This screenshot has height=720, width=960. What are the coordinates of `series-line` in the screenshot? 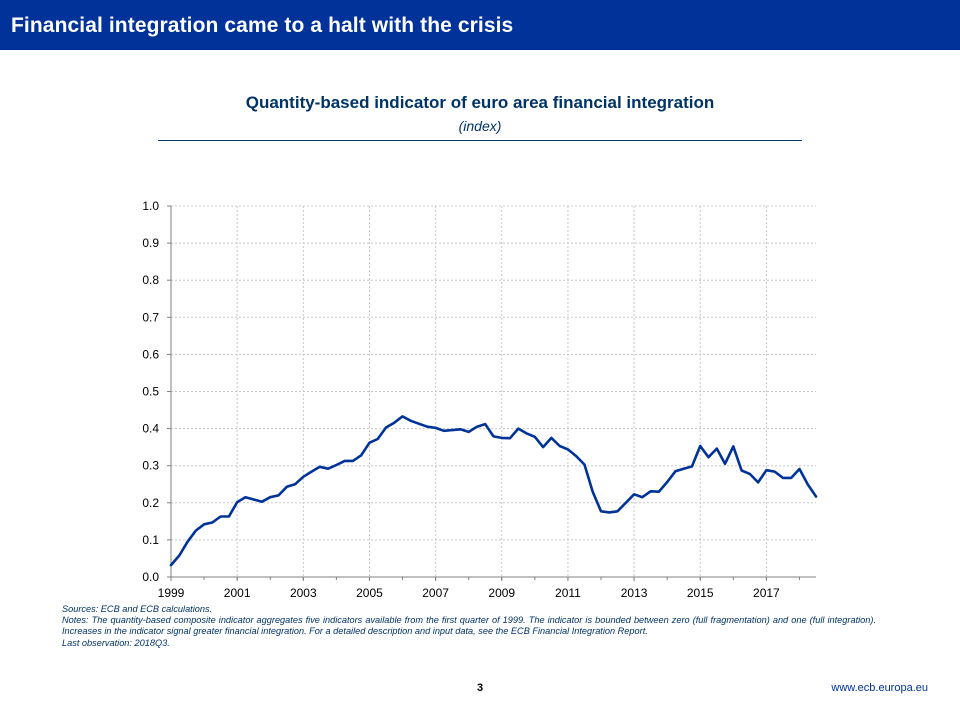 It's located at (493, 491).